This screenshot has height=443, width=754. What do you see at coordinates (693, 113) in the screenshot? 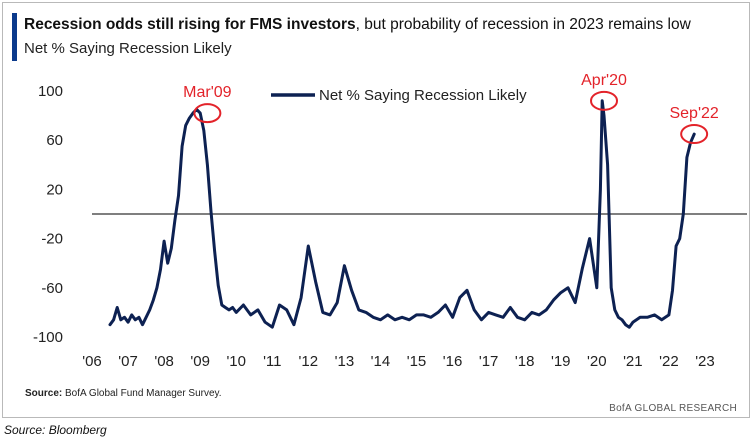
I see `annotation-label: Sep'22` at bounding box center [693, 113].